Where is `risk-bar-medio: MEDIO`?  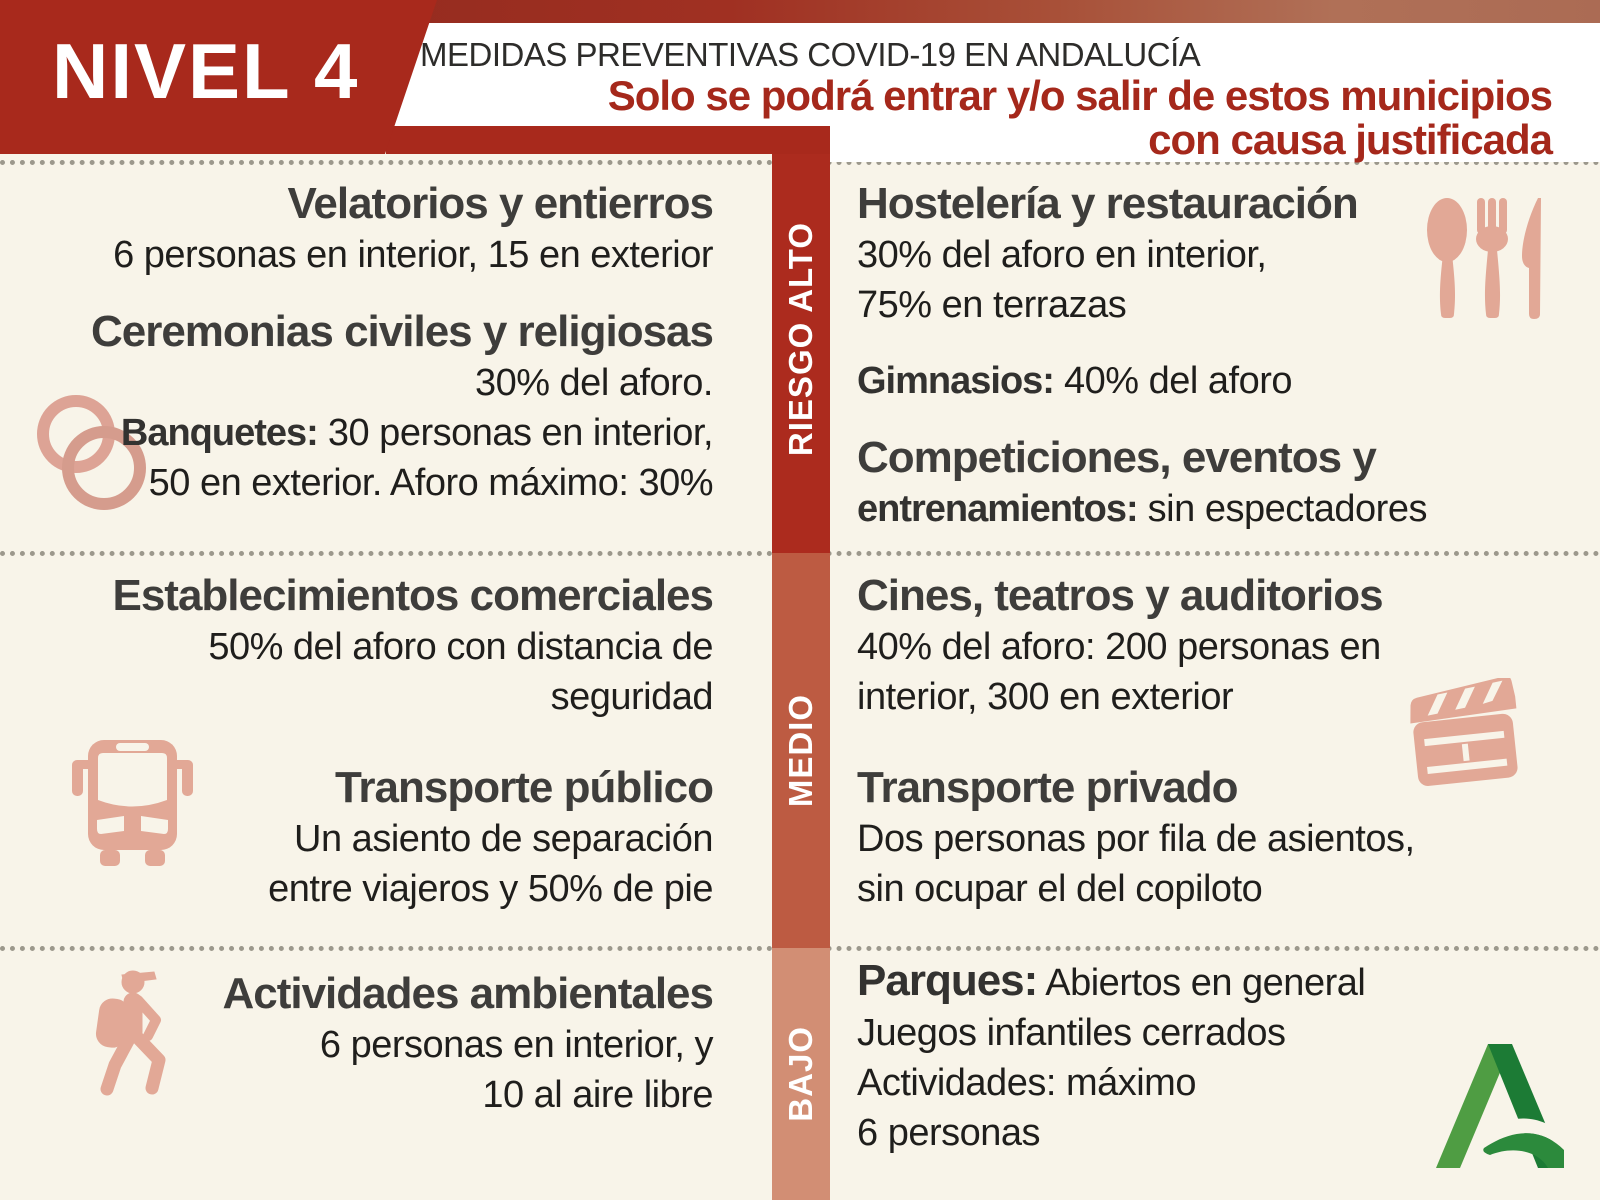 risk-bar-medio: MEDIO is located at coordinates (801, 750).